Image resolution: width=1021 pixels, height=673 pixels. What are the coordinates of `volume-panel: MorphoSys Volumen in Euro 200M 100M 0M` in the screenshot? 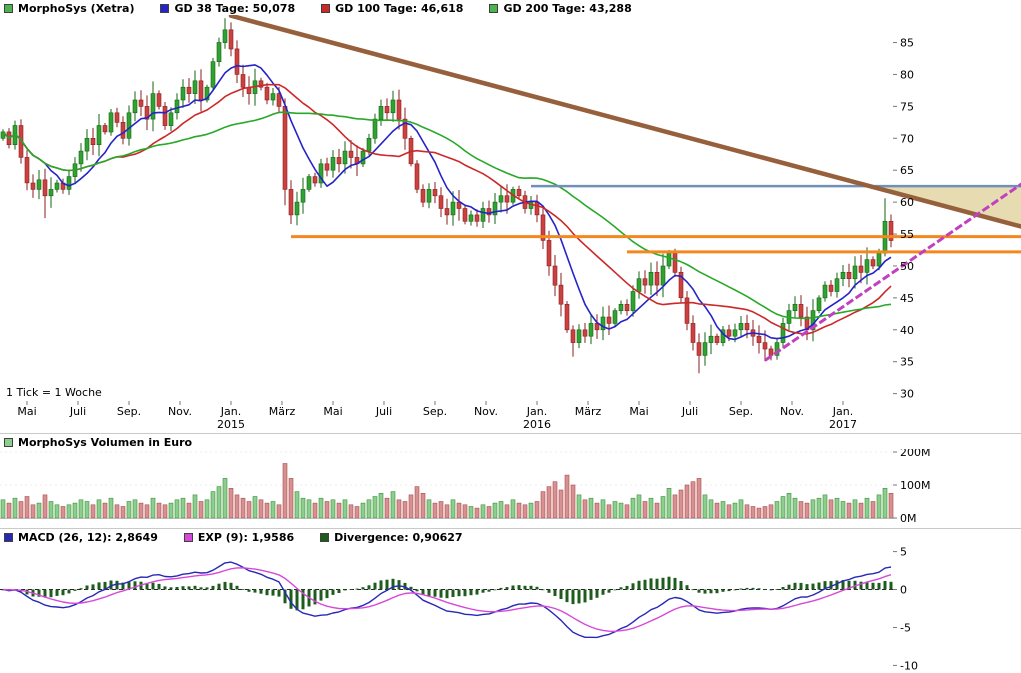 It's located at (510, 480).